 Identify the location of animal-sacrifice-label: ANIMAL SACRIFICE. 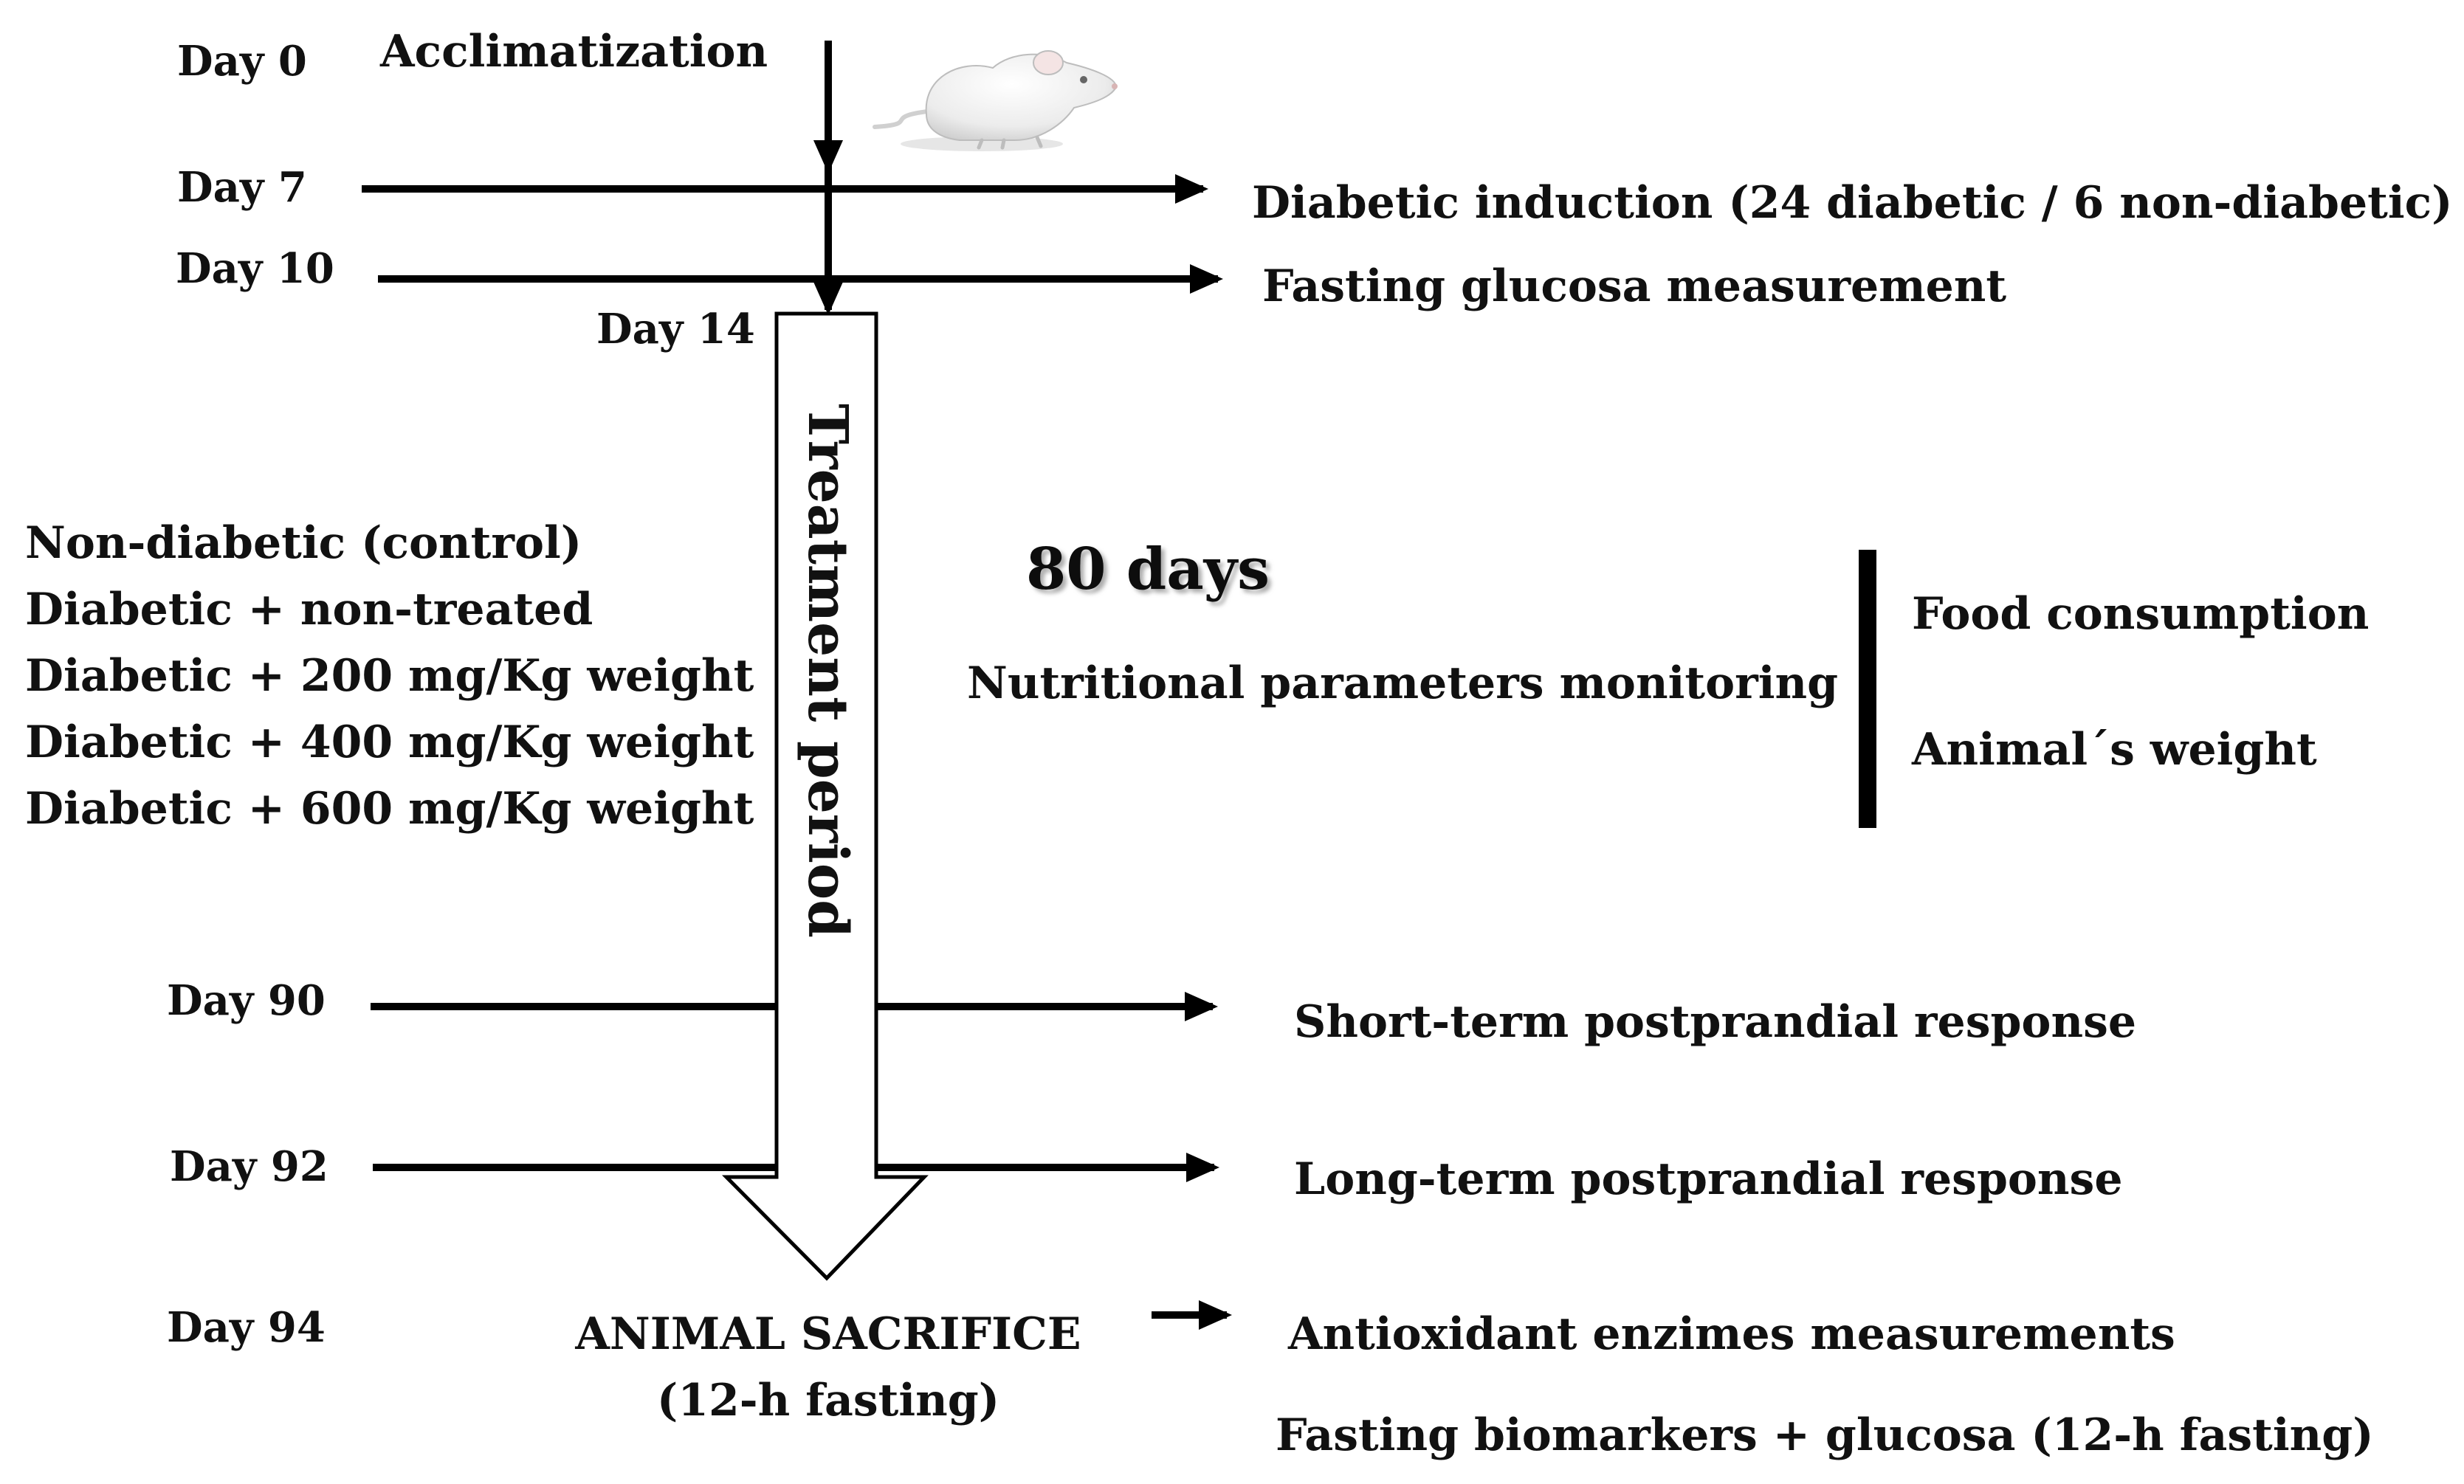
(828, 1334).